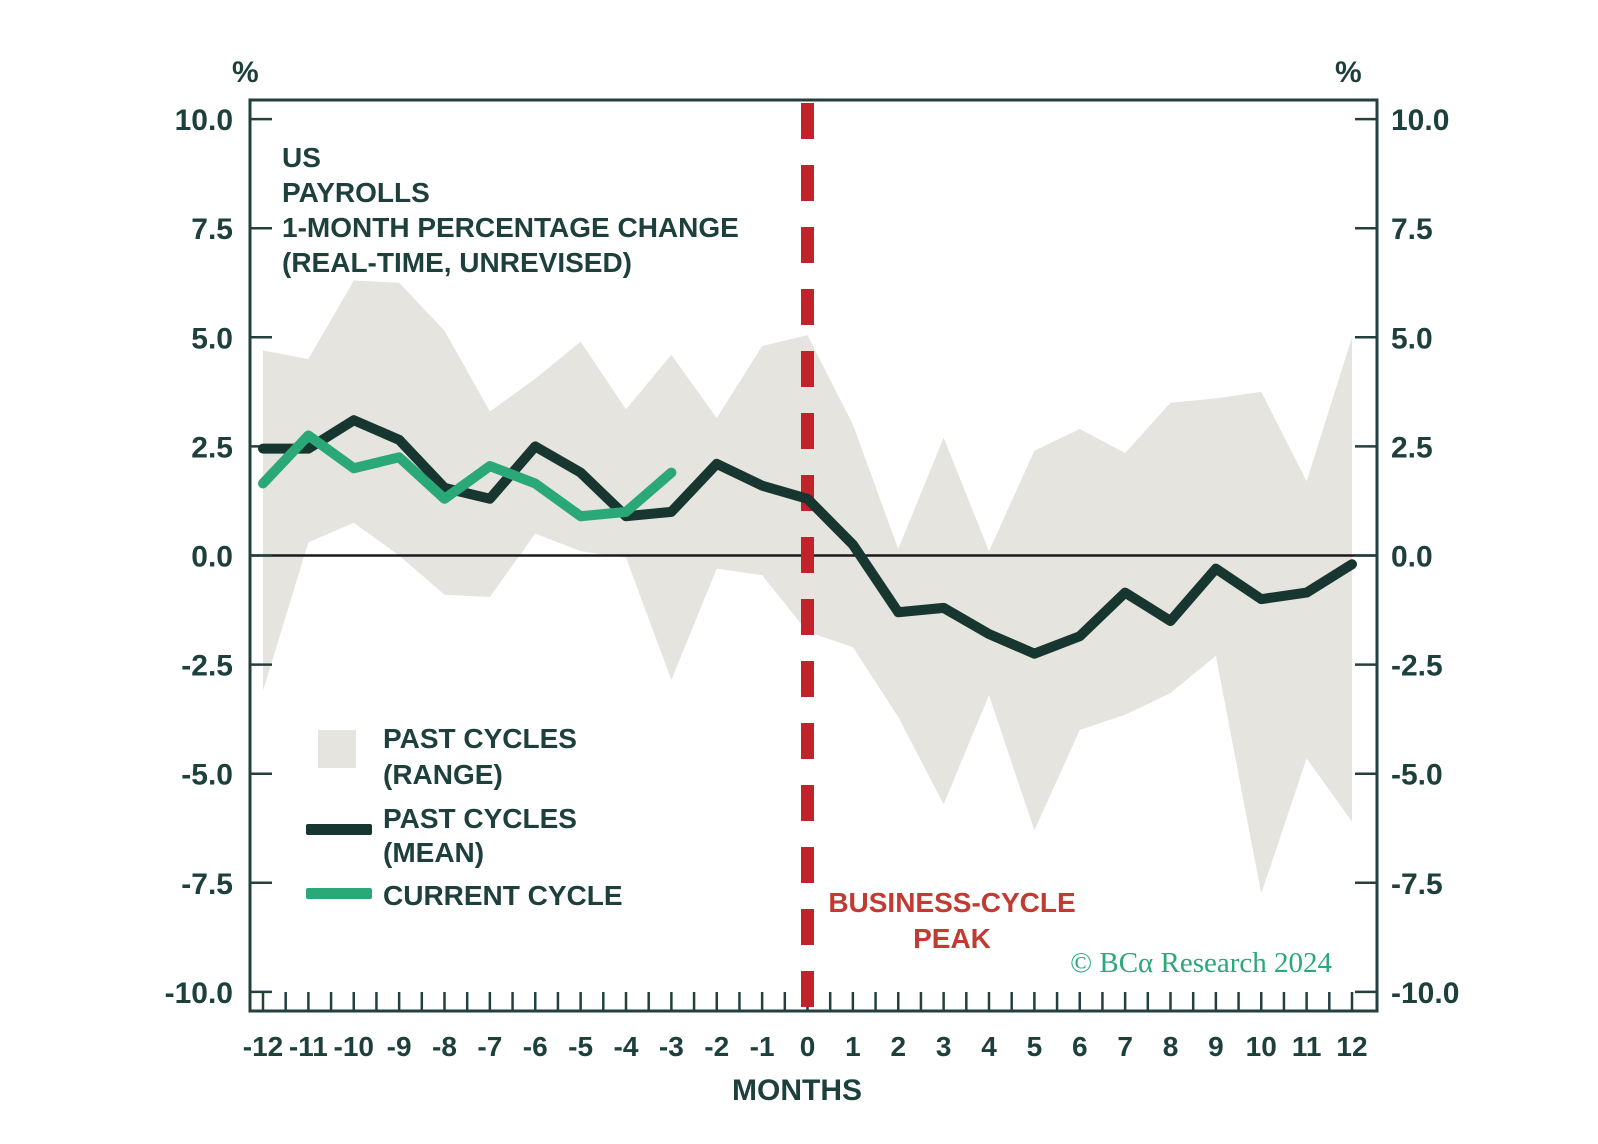 The image size is (1598, 1144). What do you see at coordinates (989, 1046) in the screenshot?
I see `x-tick-label: 4` at bounding box center [989, 1046].